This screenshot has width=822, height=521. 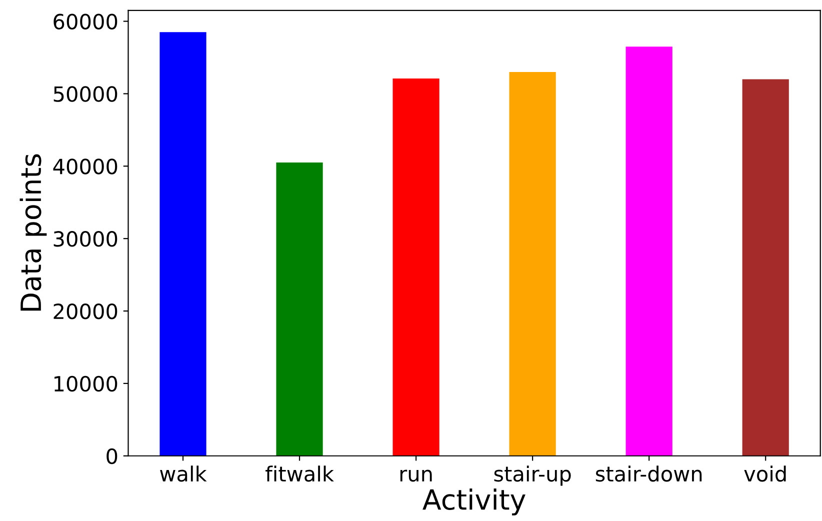 I want to click on x-tick-label: walk, so click(x=183, y=474).